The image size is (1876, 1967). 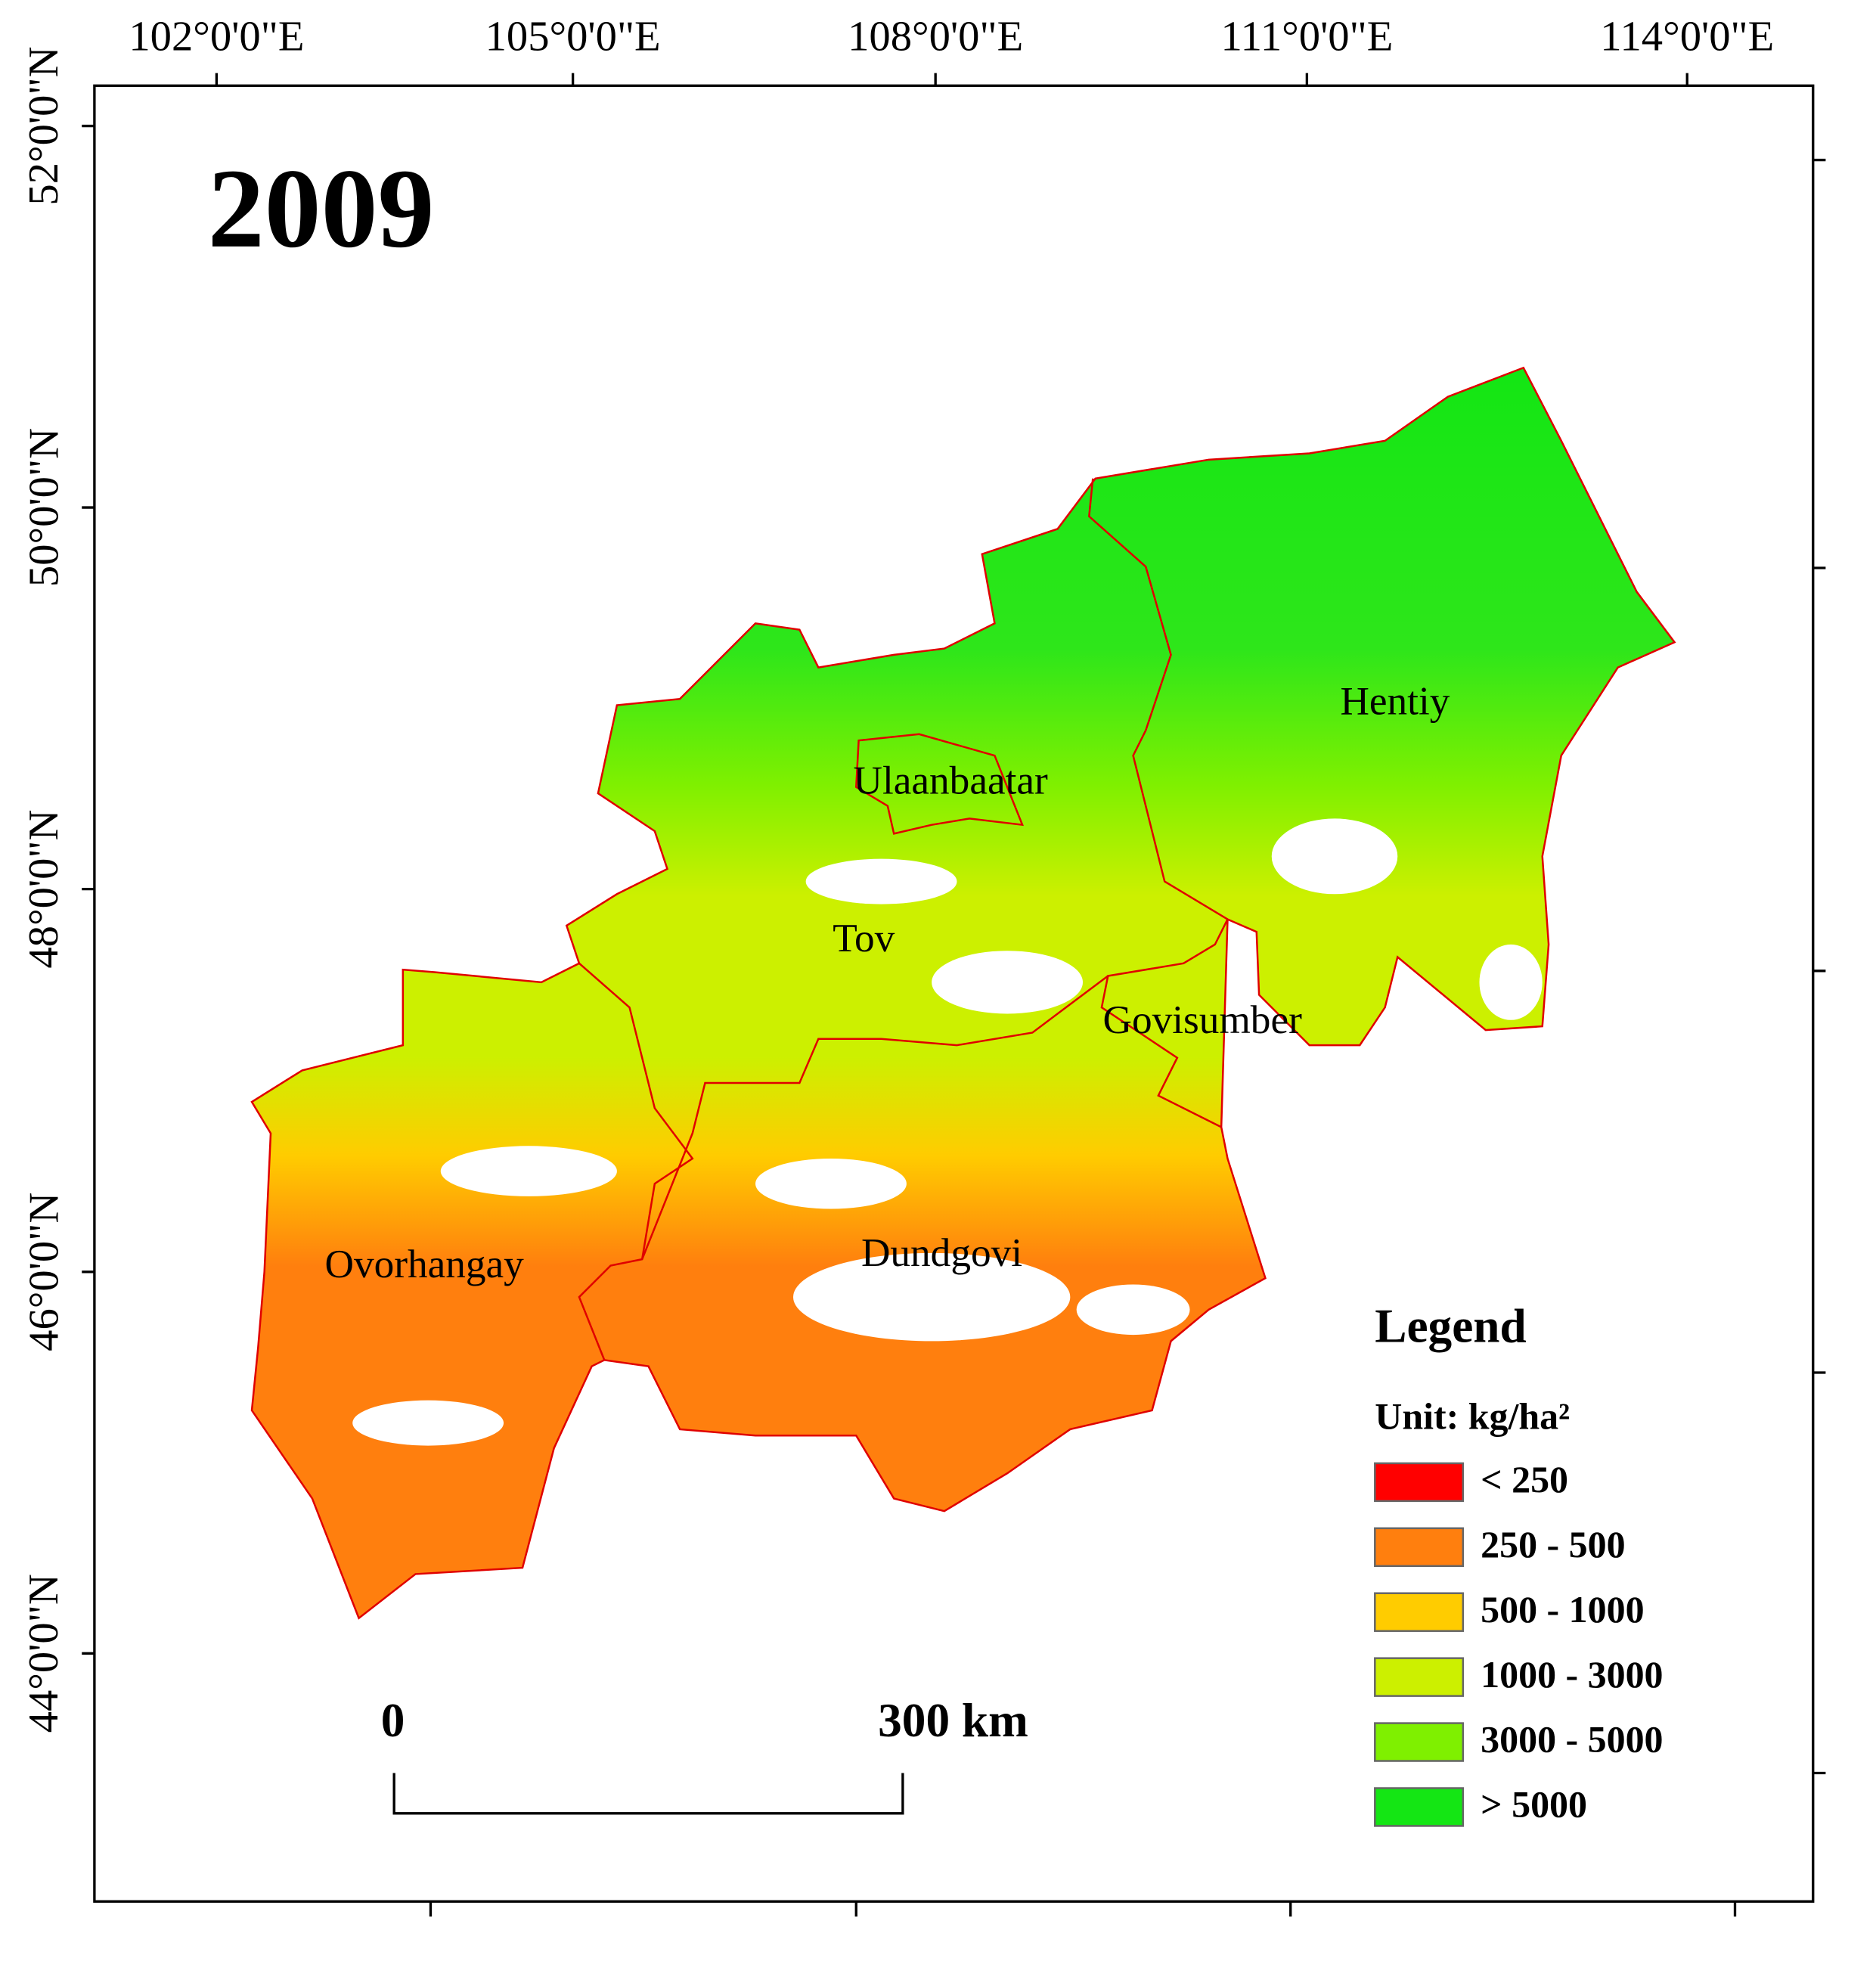 What do you see at coordinates (1687, 36) in the screenshot?
I see `longitude-label: 114°0'0"E` at bounding box center [1687, 36].